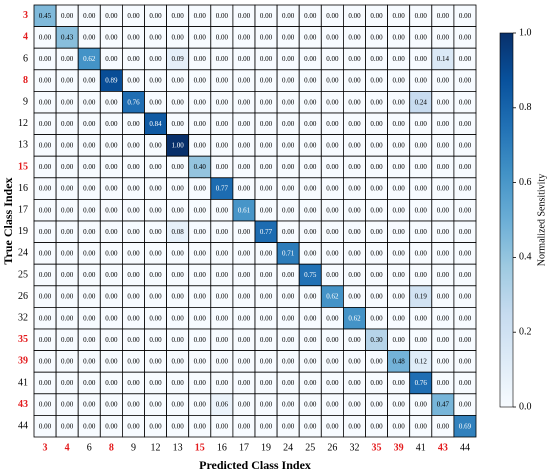  I want to click on x-tick-label: 32, so click(354, 447).